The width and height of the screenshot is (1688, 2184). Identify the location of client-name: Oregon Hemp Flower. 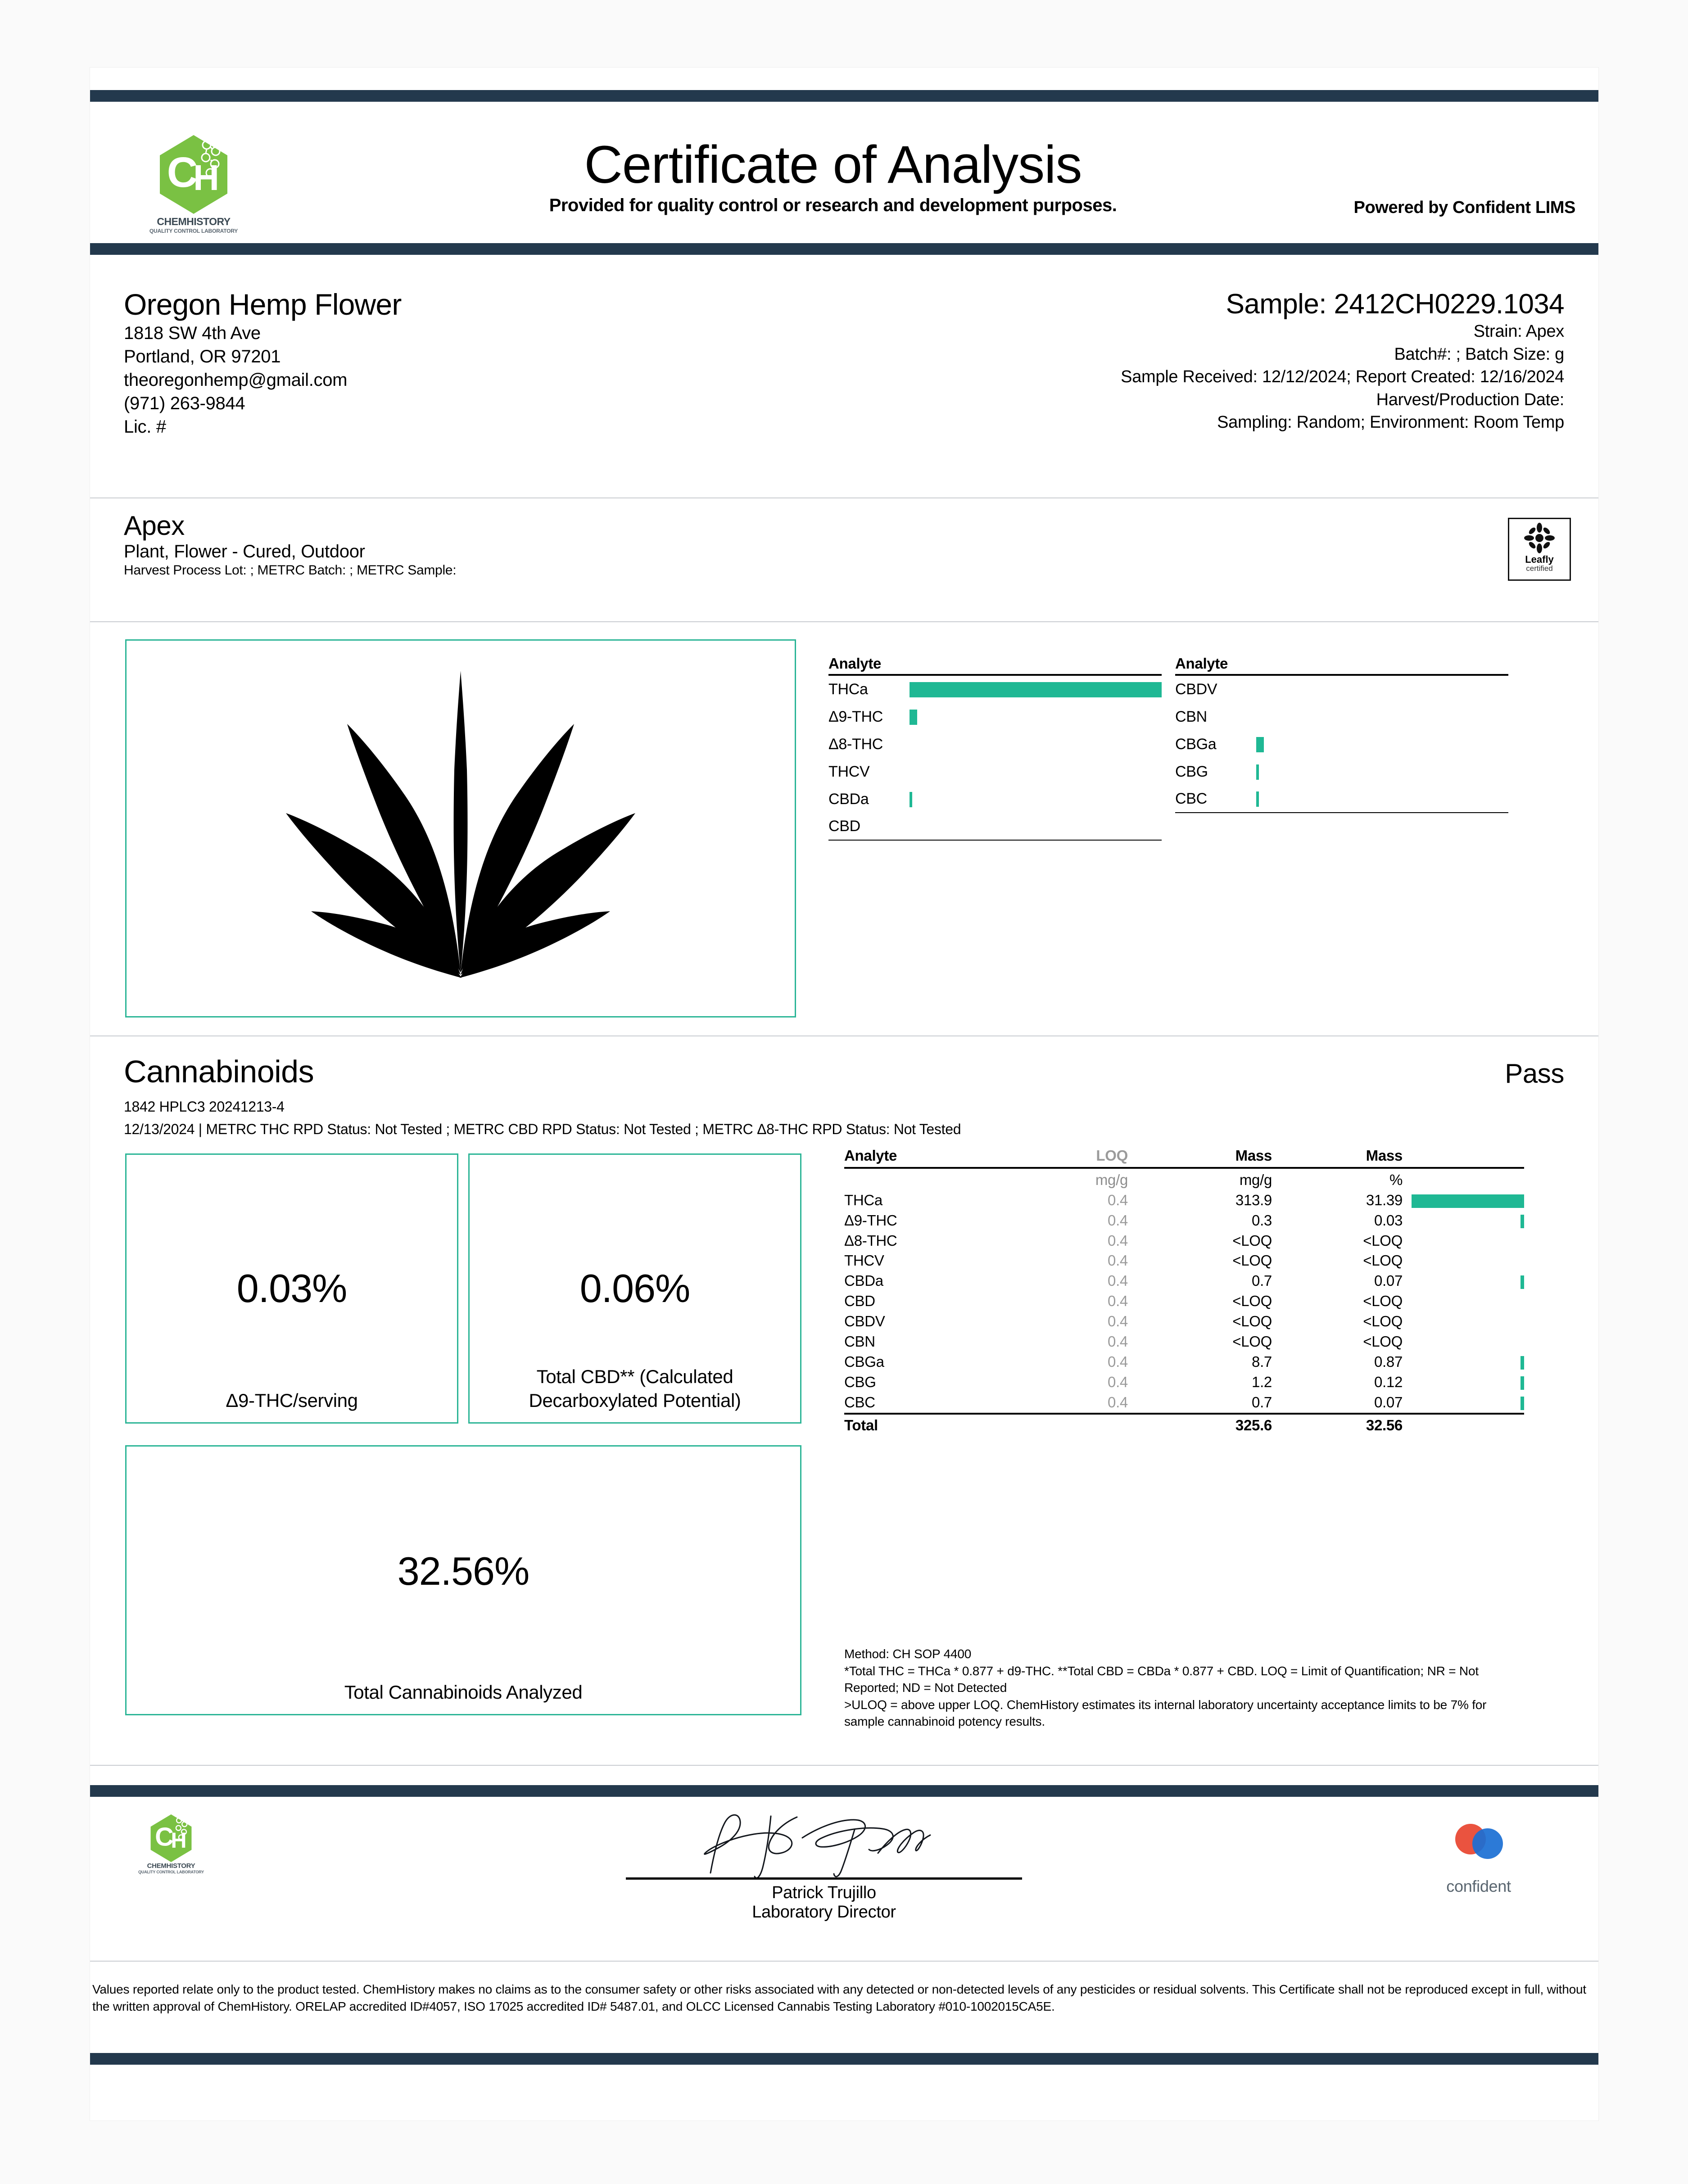
(263, 305).